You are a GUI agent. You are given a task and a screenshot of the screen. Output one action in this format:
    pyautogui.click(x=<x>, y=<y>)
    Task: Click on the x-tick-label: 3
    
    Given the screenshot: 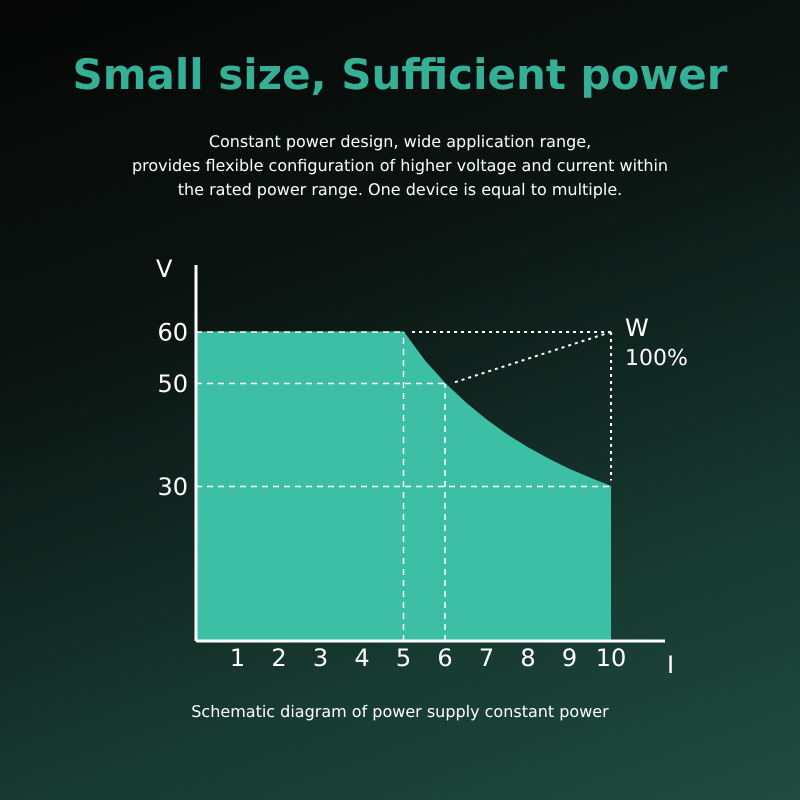 What is the action you would take?
    pyautogui.click(x=320, y=658)
    